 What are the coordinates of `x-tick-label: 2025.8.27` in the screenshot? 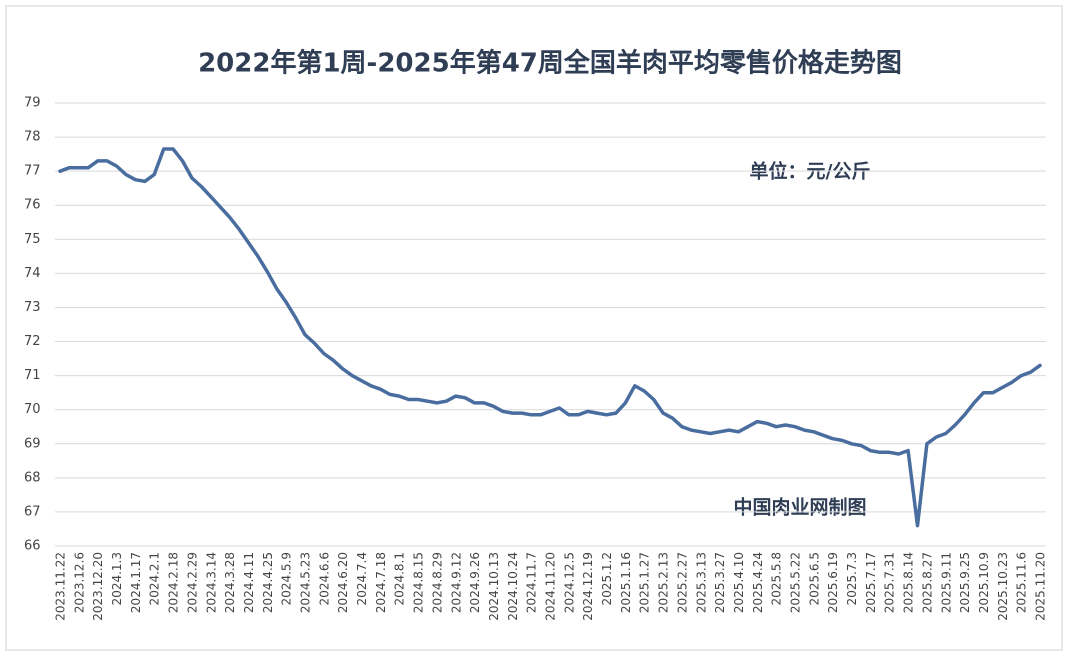 It's located at (927, 582).